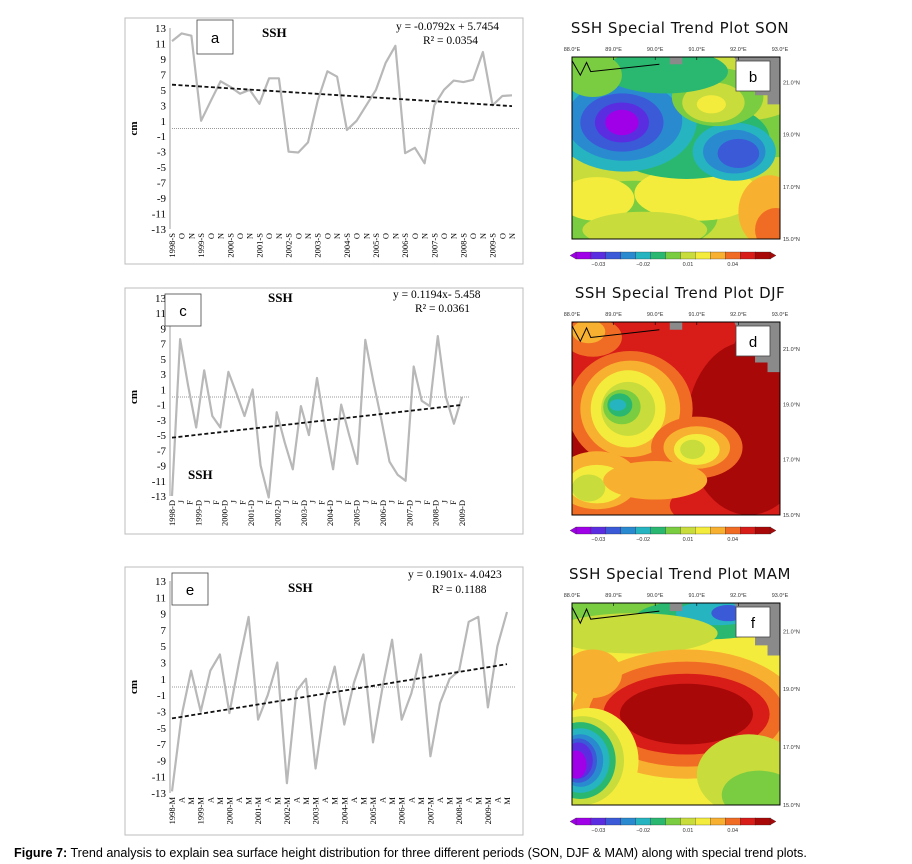 This screenshot has width=912, height=864. What do you see at coordinates (172, 245) in the screenshot?
I see `x-tick-label: 1998-S` at bounding box center [172, 245].